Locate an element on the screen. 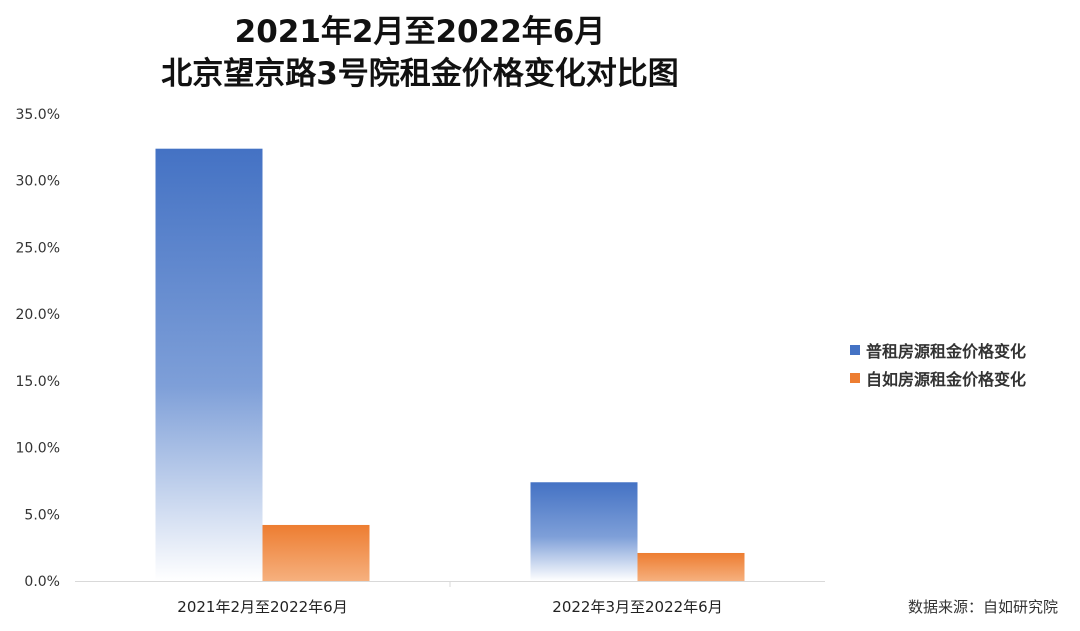 The image size is (1080, 631). y-axis: 0.0% 5.0% 10.0% 15.0% 20.0% 25.0% 30.0% 35.0% is located at coordinates (38, 348).